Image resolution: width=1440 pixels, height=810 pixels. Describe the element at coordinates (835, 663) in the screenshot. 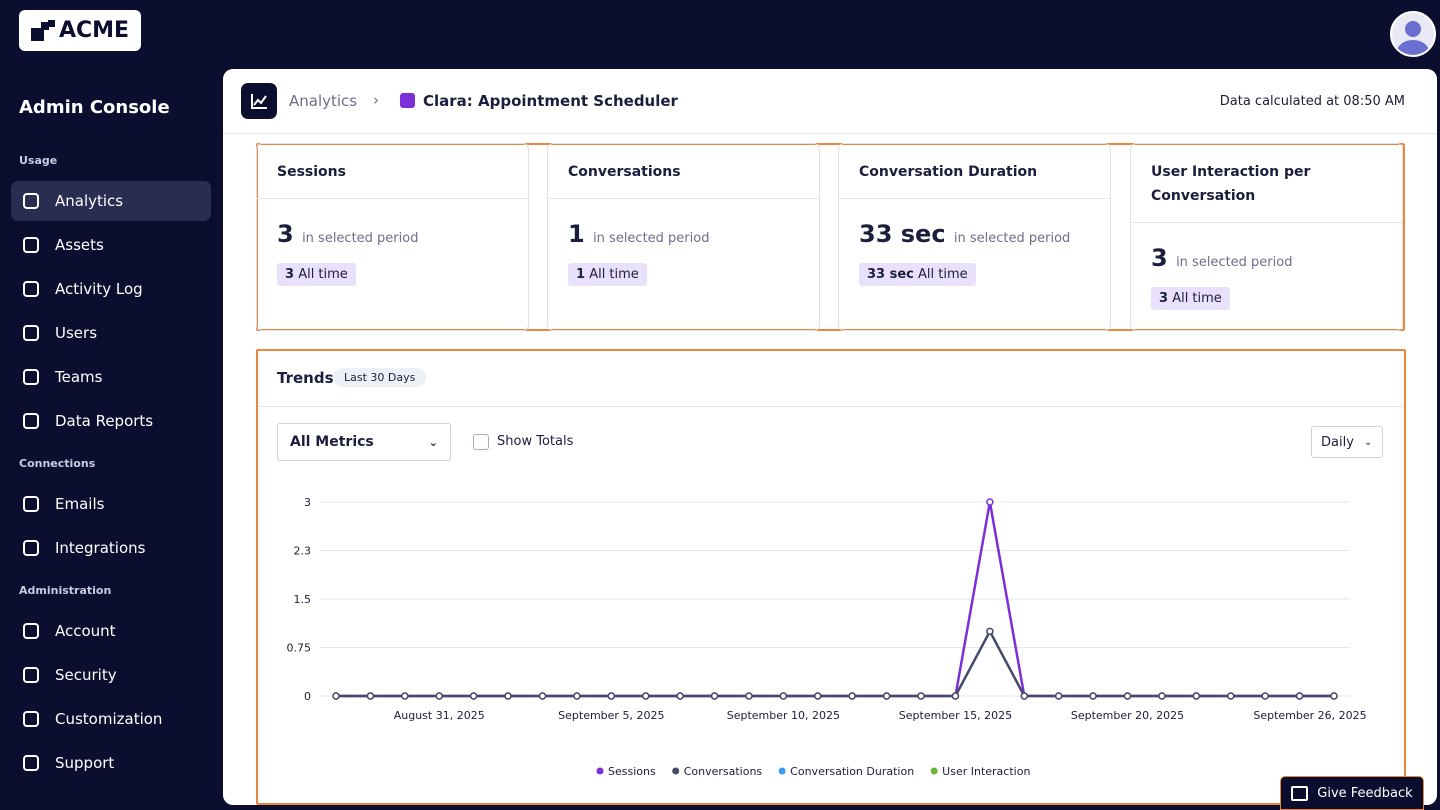

I see `series-line` at that location.